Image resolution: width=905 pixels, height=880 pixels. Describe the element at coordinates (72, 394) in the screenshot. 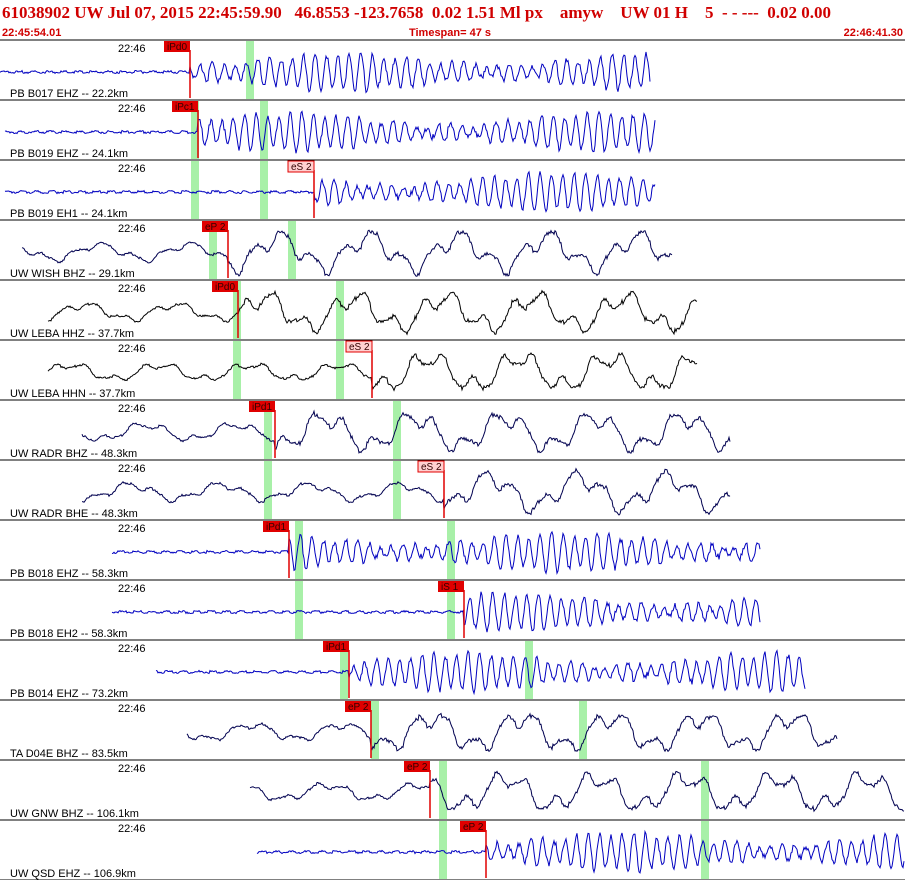

I see `trace-label: UW LEBA HHN -- 37.7km` at that location.